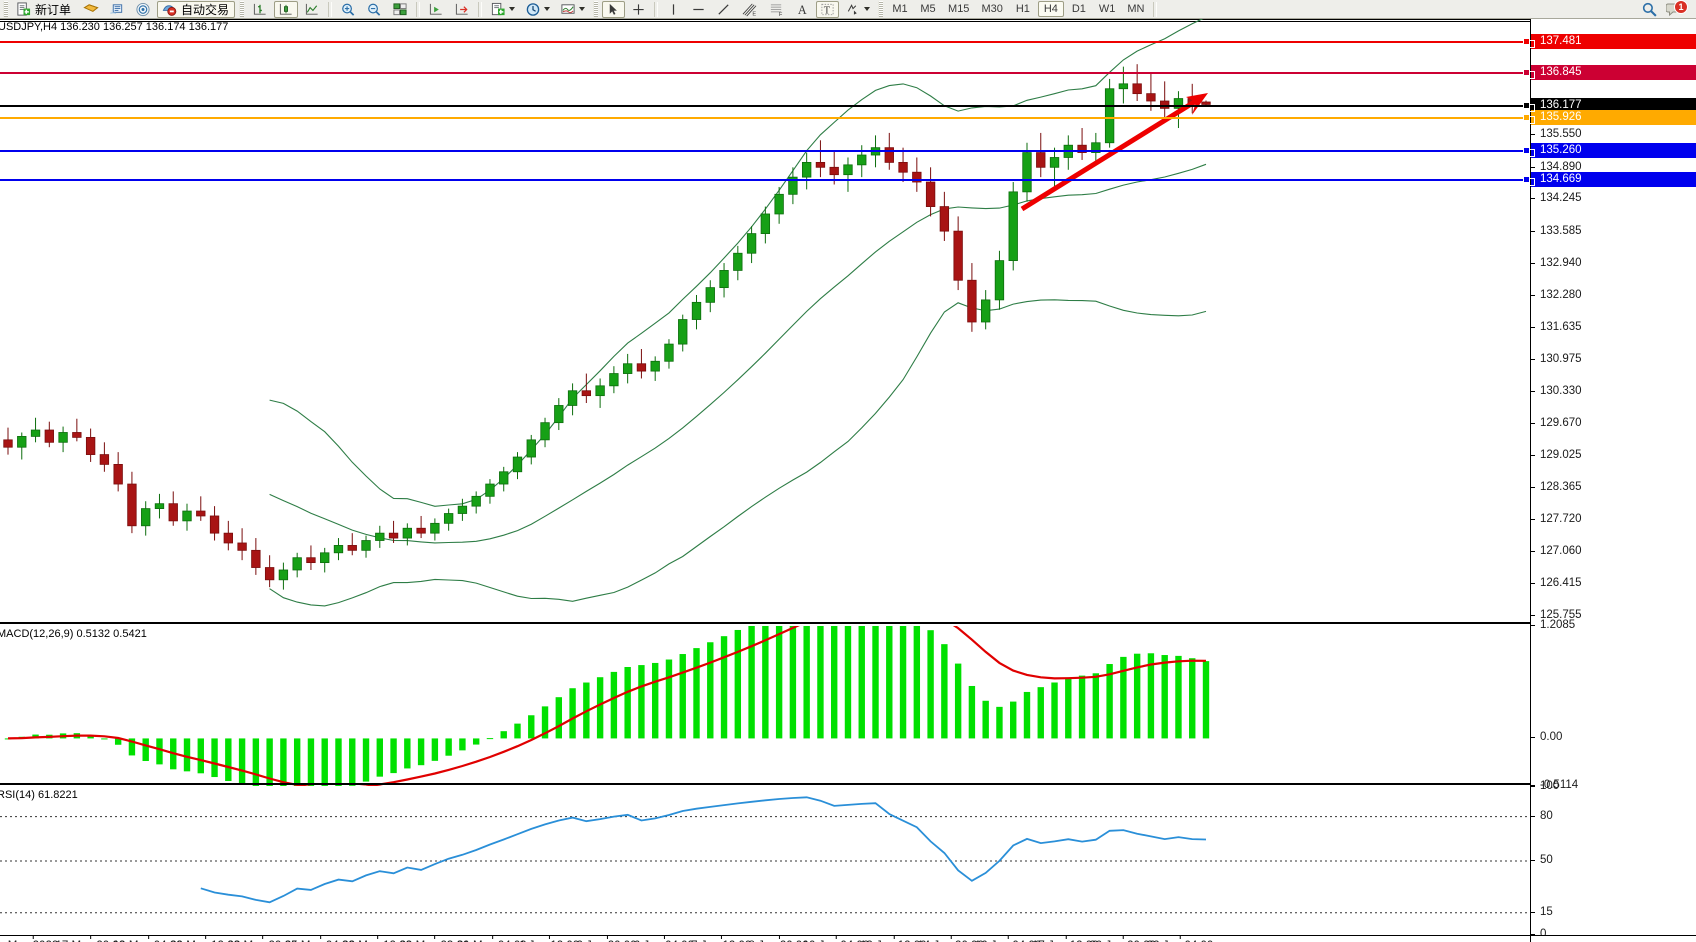  I want to click on expert-advisor-button, so click(91, 9).